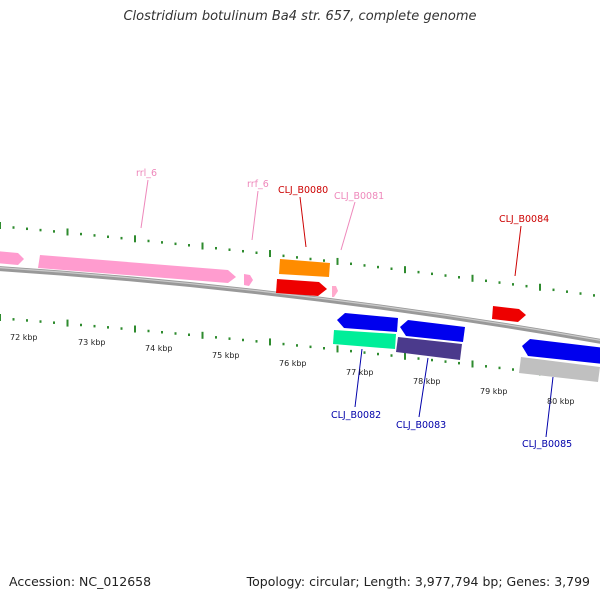 This screenshot has width=600, height=600. Describe the element at coordinates (258, 184) in the screenshot. I see `rrf-6-label: rrf_6` at that location.